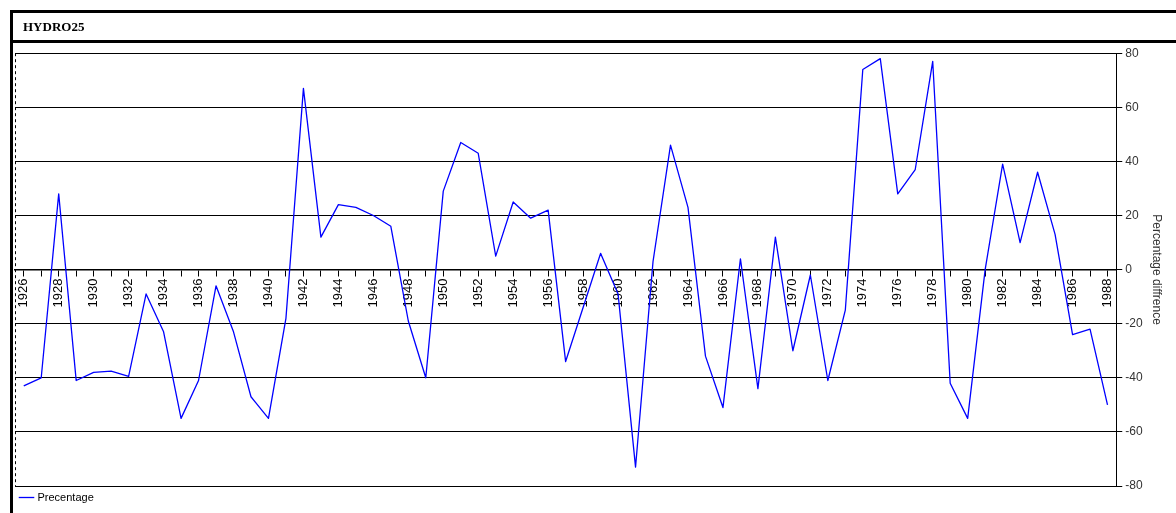 The height and width of the screenshot is (513, 1176). I want to click on x-tick-label: 1958, so click(582, 293).